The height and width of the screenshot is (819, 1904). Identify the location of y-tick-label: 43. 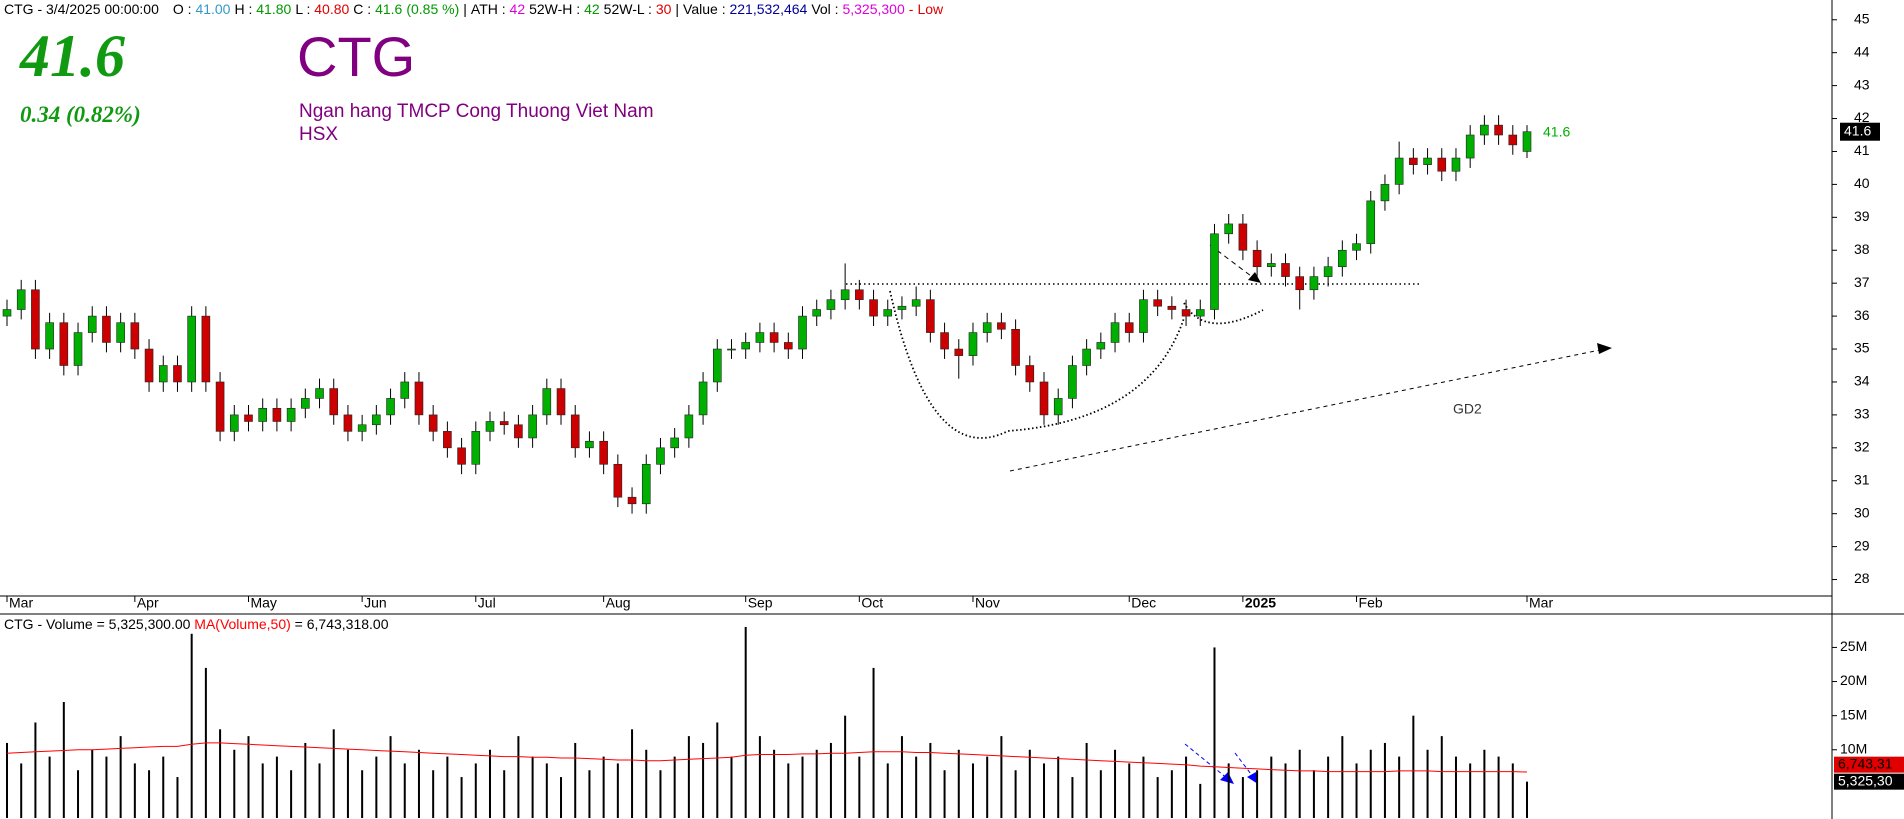
(1862, 84).